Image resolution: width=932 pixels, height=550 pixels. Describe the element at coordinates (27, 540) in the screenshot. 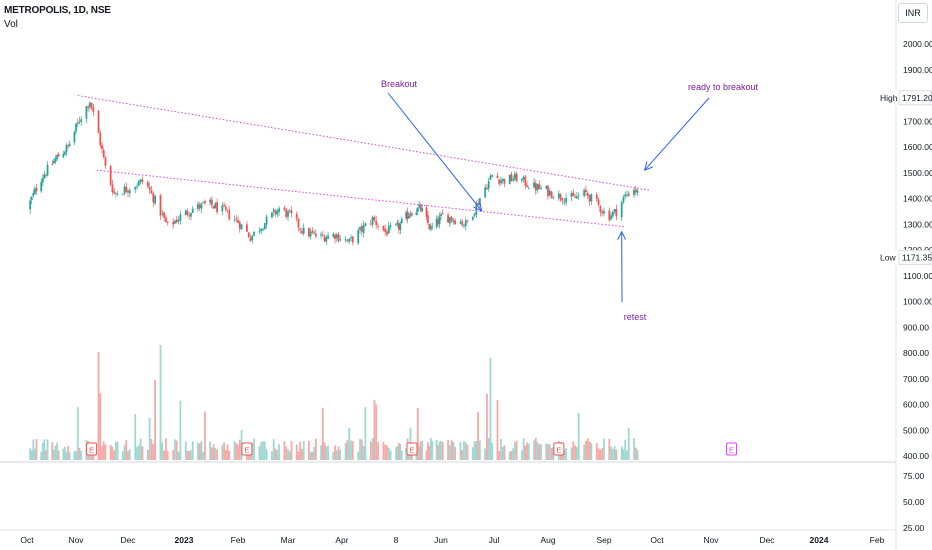

I see `time-tick-label: Oct` at that location.